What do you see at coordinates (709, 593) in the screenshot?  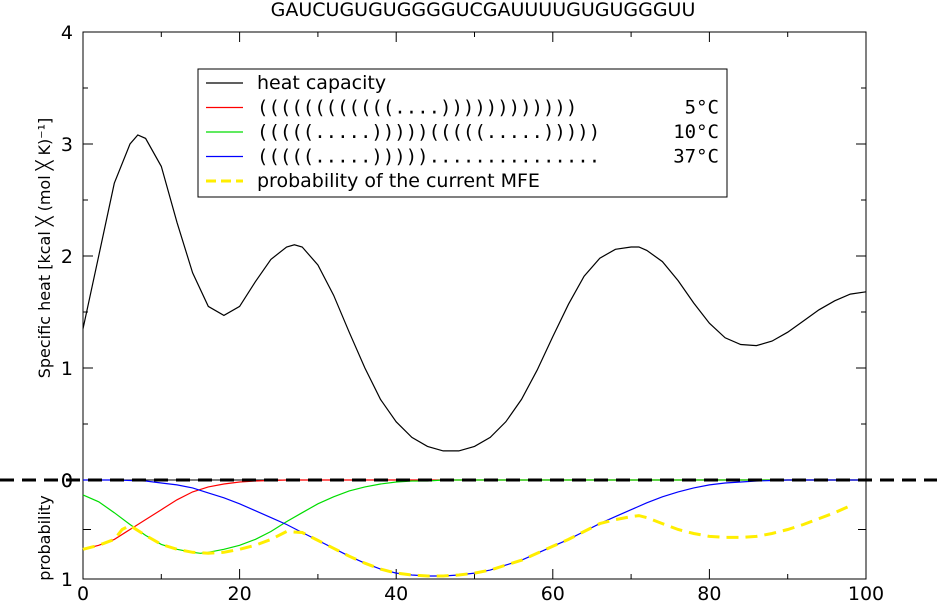 I see `x-tick-label: 80` at bounding box center [709, 593].